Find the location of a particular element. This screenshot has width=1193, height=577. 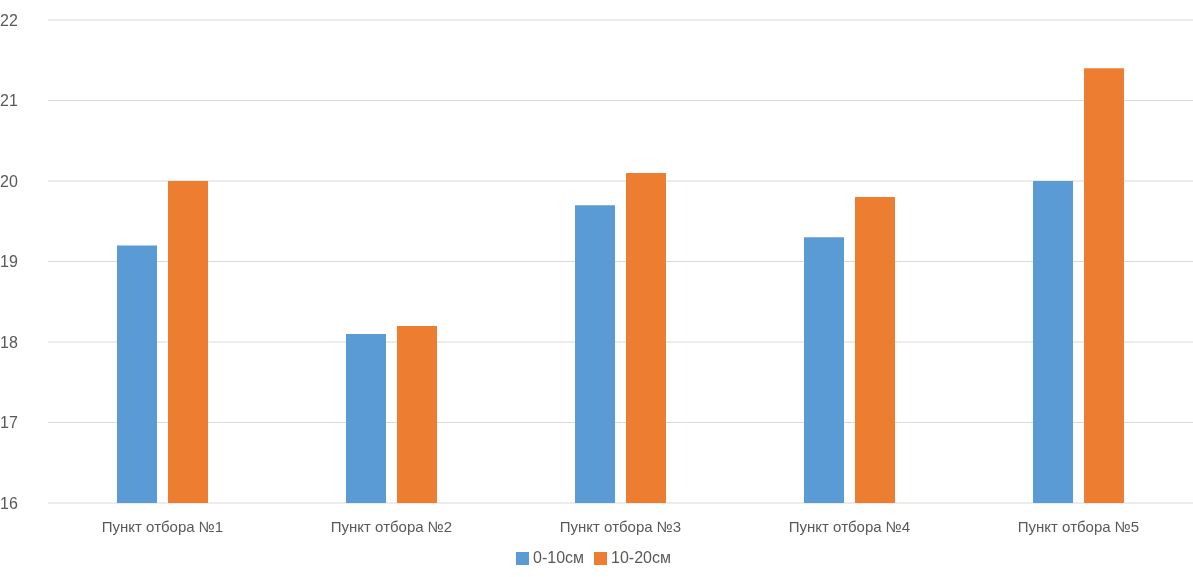

y-tick-label: 22 is located at coordinates (9, 20).